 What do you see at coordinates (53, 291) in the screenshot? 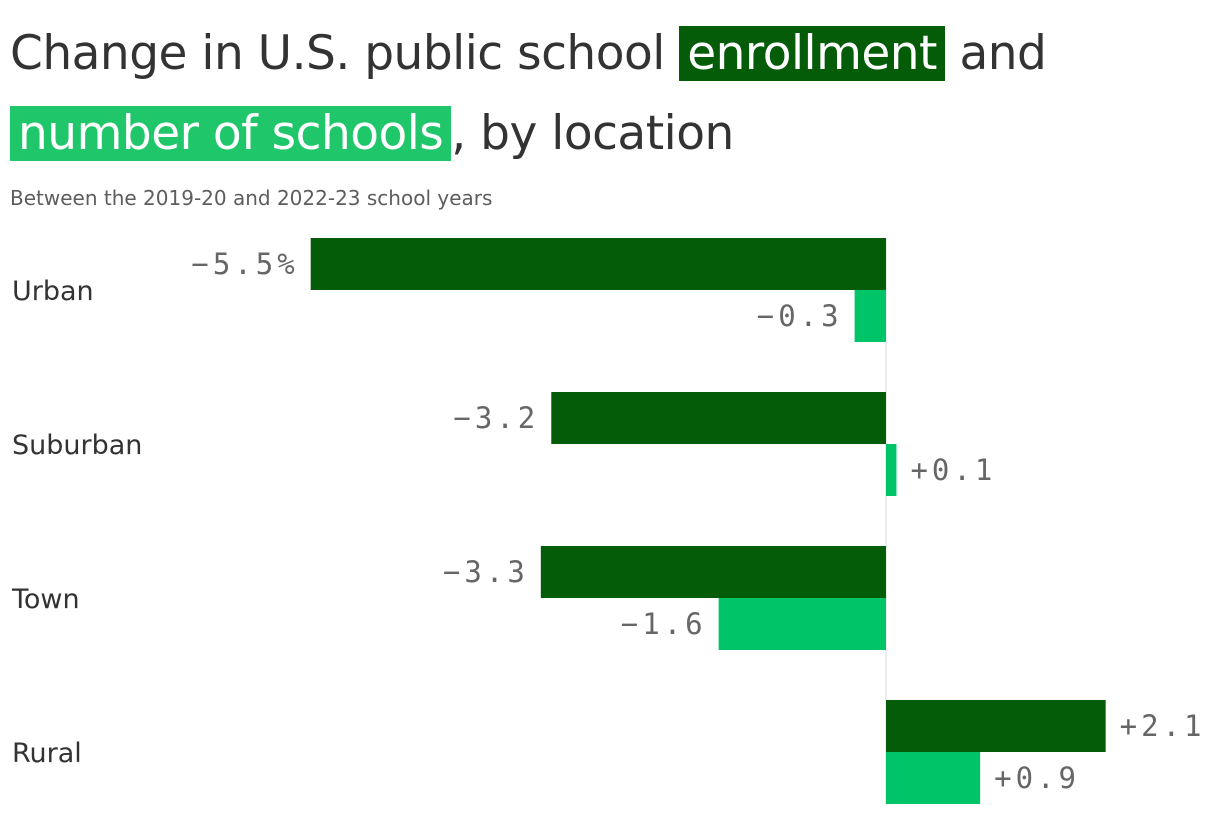
I see `category-label: Urban` at bounding box center [53, 291].